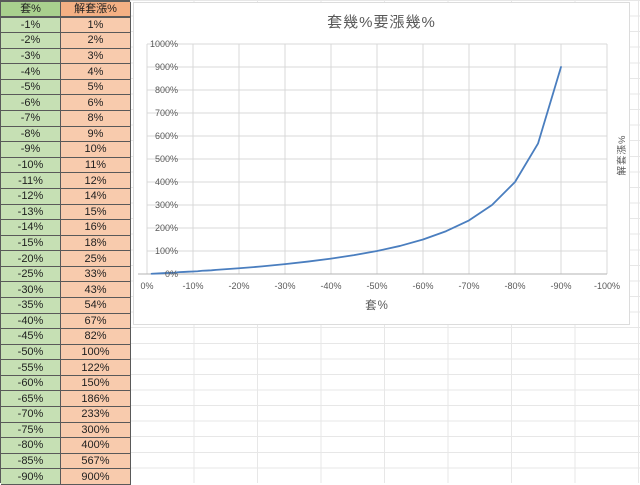 This screenshot has width=640, height=485. Describe the element at coordinates (96, 243) in the screenshot. I see `table-cell: 18%` at that location.